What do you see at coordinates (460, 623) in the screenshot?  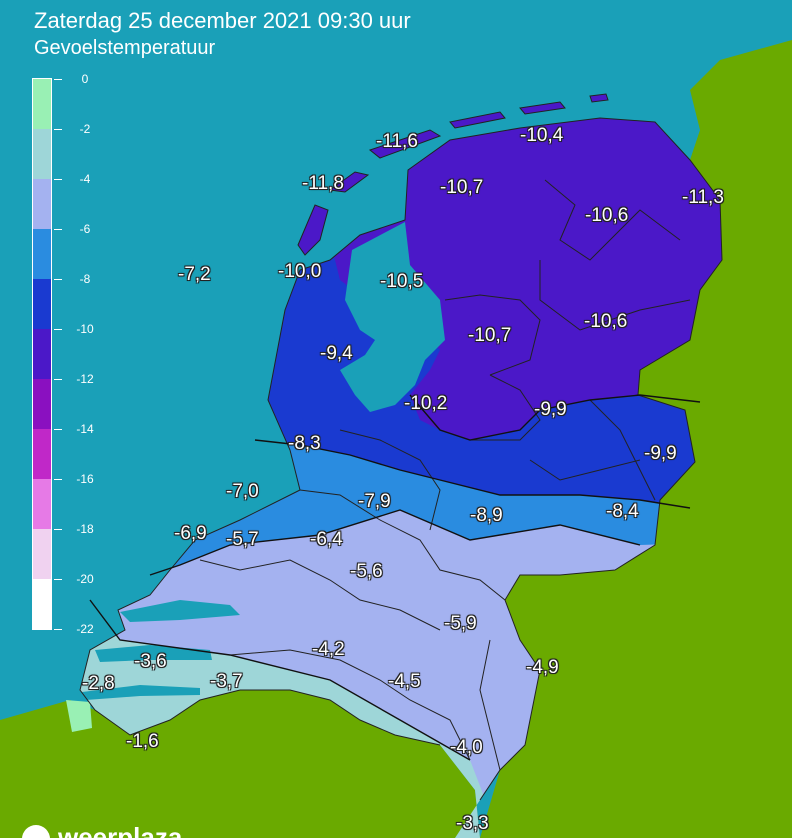 I see `temp-label: -5,9` at bounding box center [460, 623].